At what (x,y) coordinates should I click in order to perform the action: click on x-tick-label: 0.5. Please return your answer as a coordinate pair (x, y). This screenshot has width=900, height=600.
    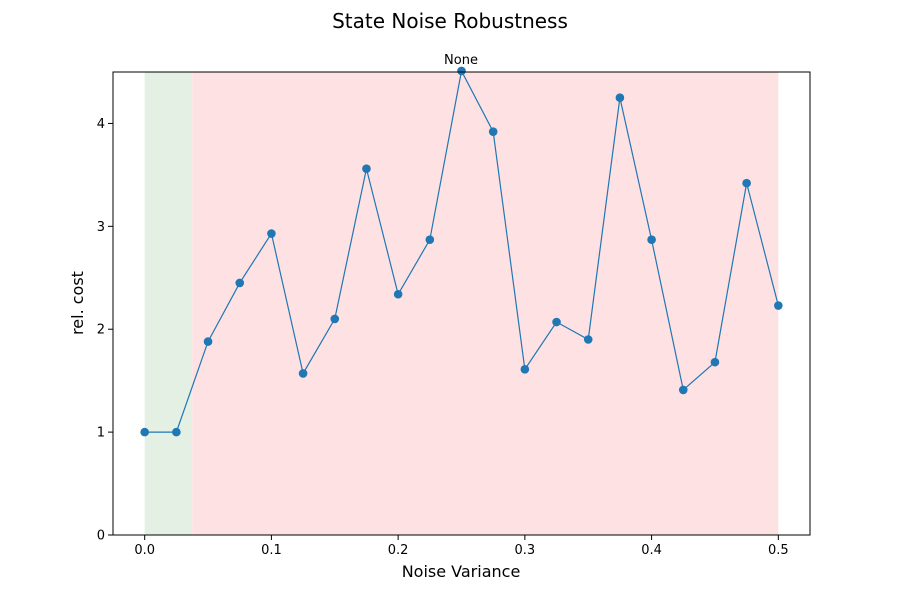
    Looking at the image, I should click on (778, 550).